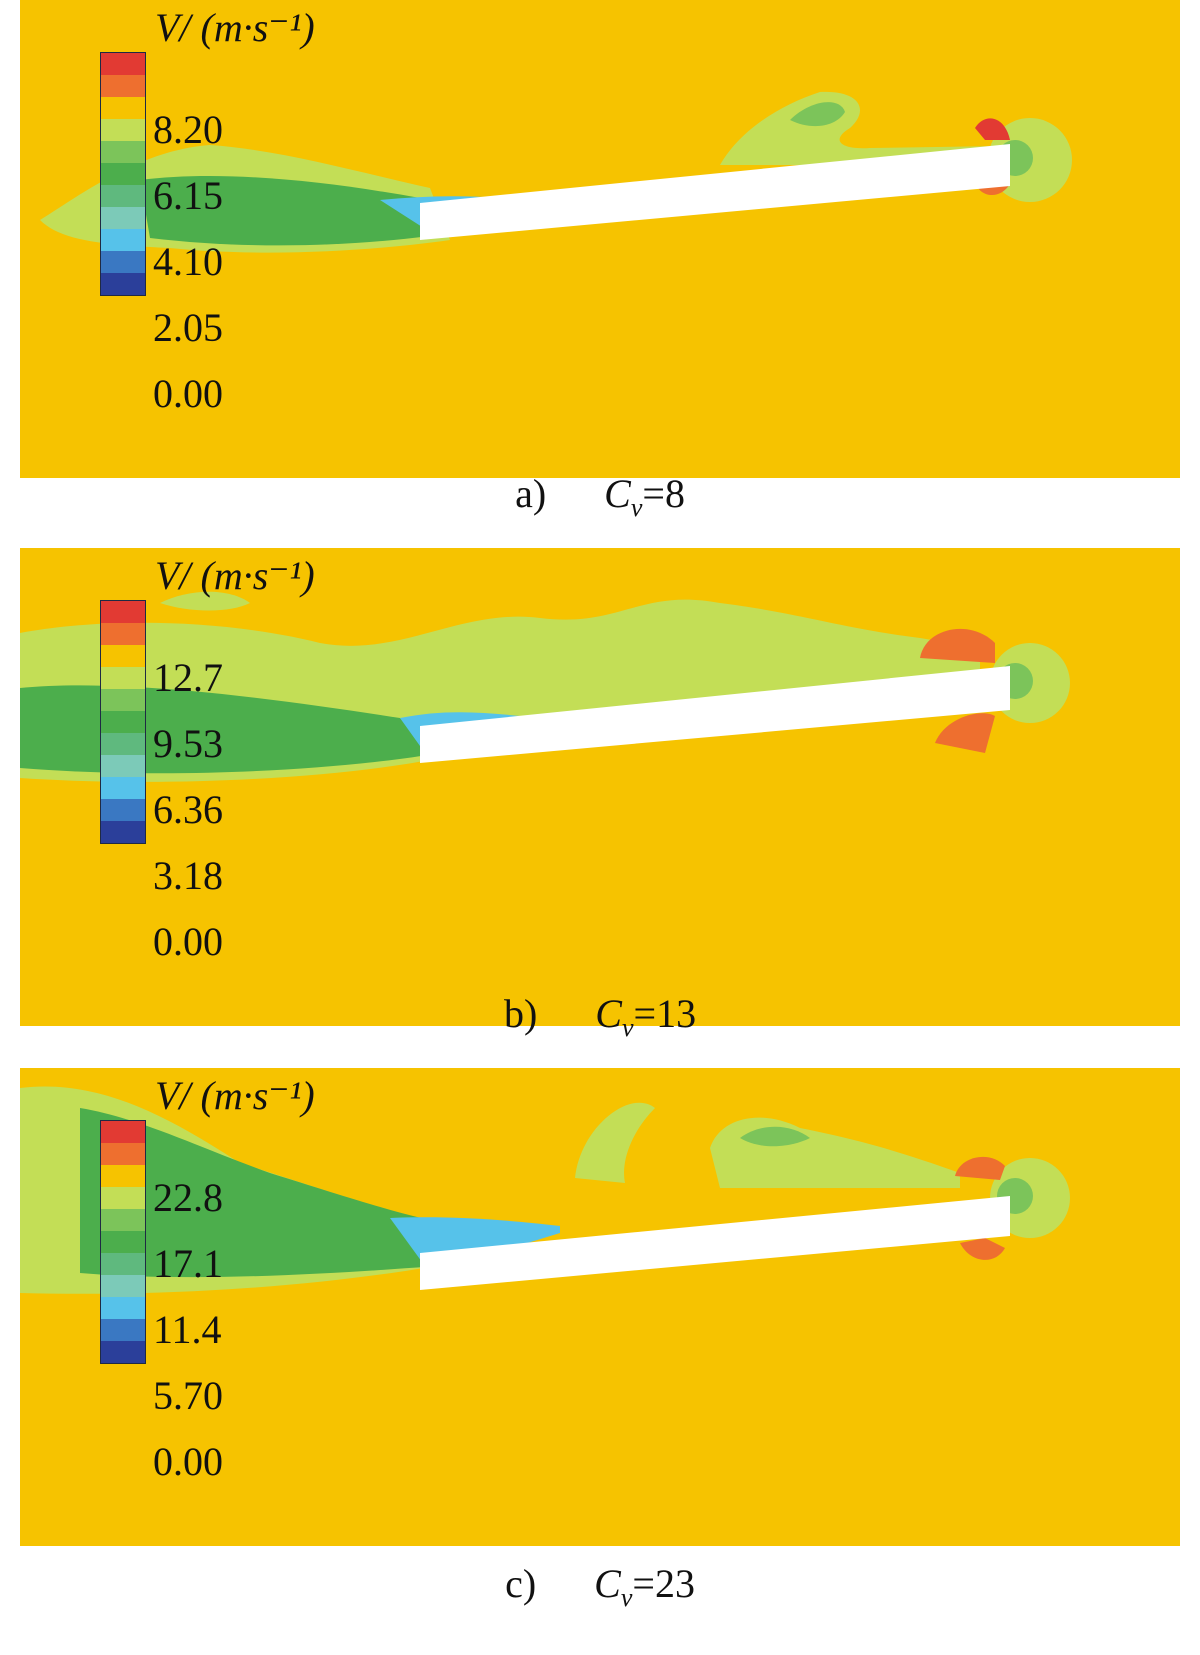 The width and height of the screenshot is (1200, 1655). Describe the element at coordinates (188, 327) in the screenshot. I see `colorbar-tick-label: 2.05` at that location.